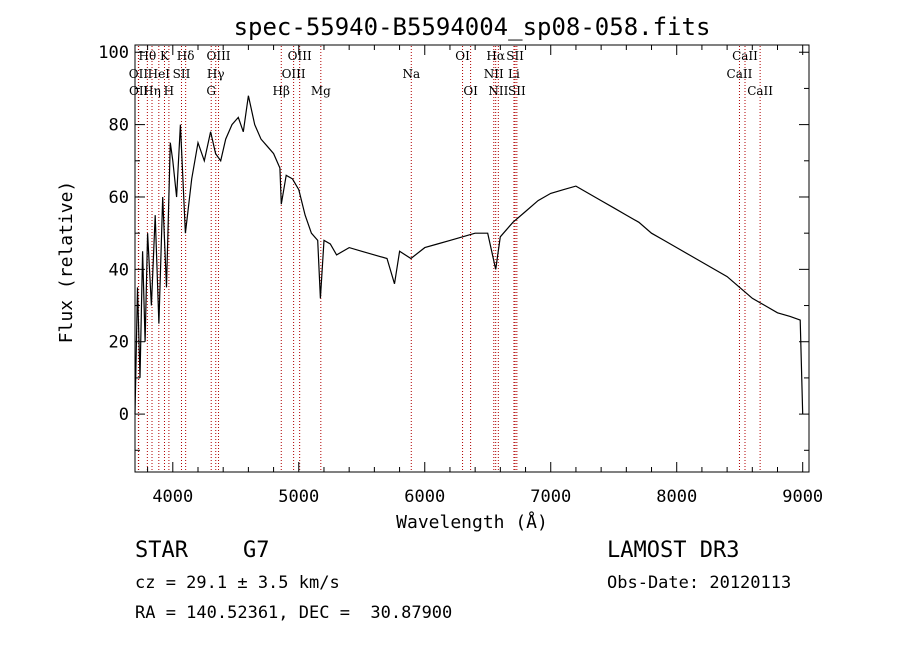 The width and height of the screenshot is (900, 649). What do you see at coordinates (66, 262) in the screenshot?
I see `y-axis-label: Flux (relative)` at bounding box center [66, 262].